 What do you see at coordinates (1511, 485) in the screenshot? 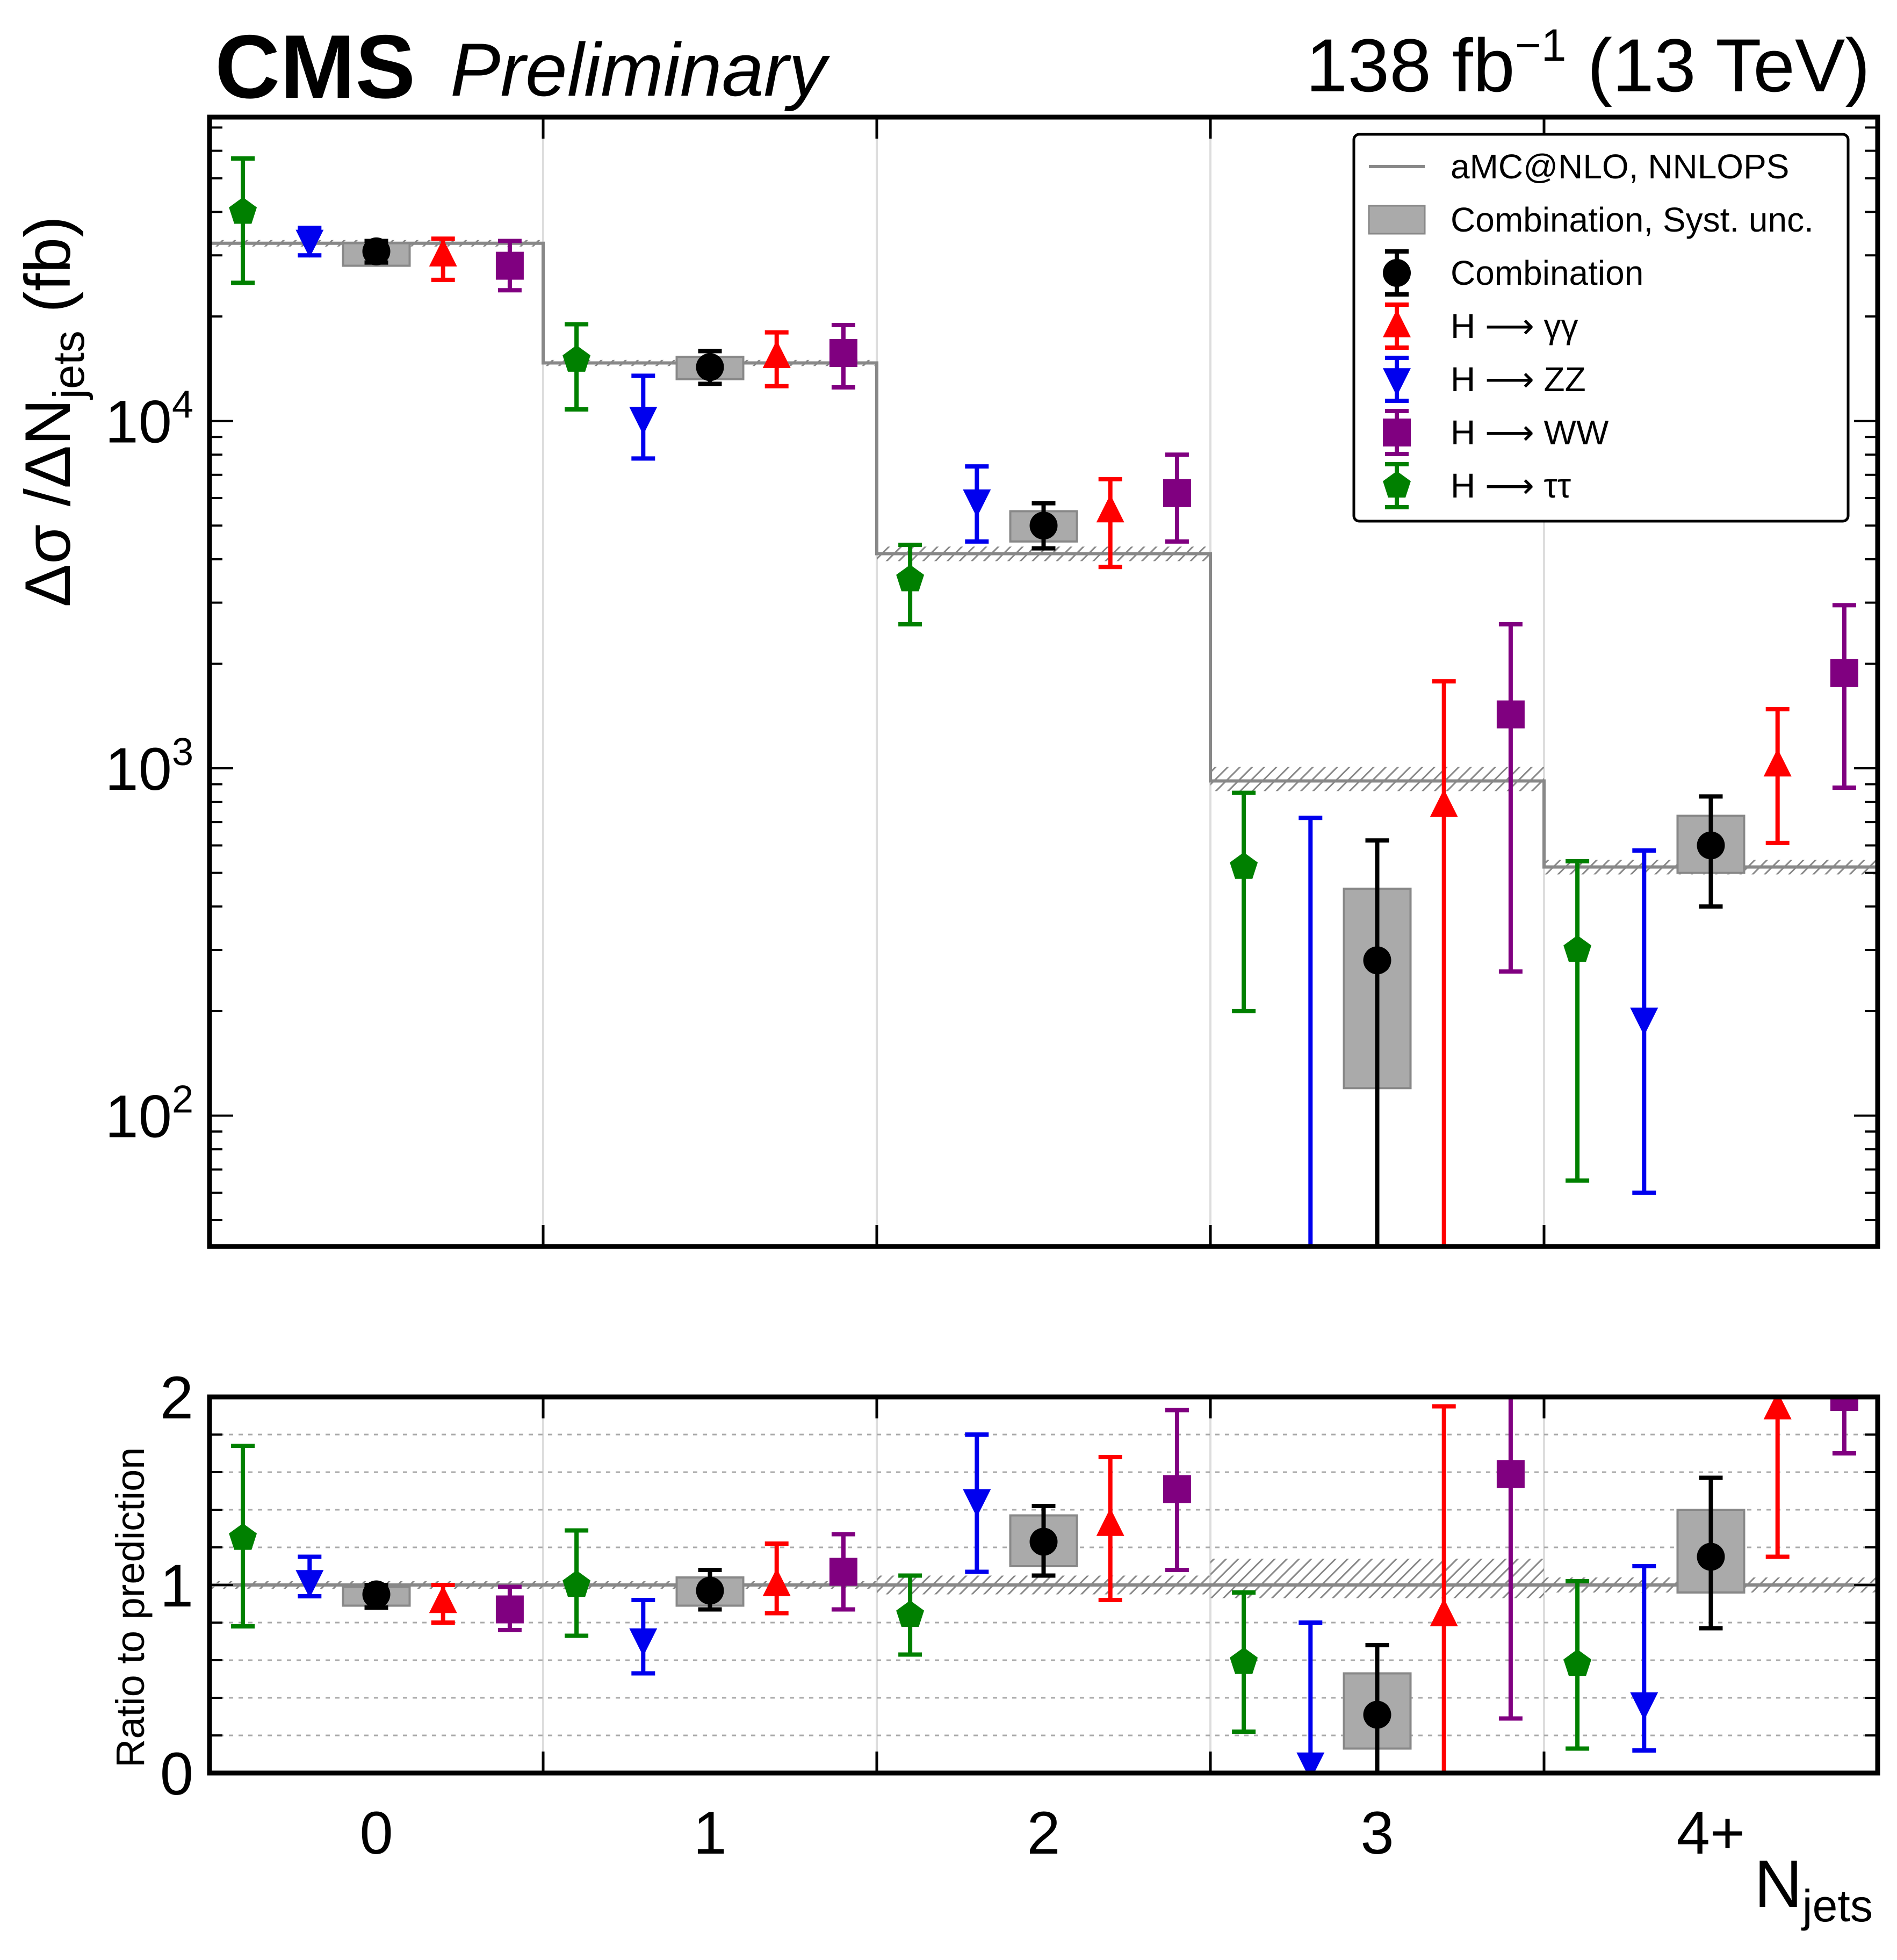
I see `legend-label: H ⟶ ττ` at bounding box center [1511, 485].